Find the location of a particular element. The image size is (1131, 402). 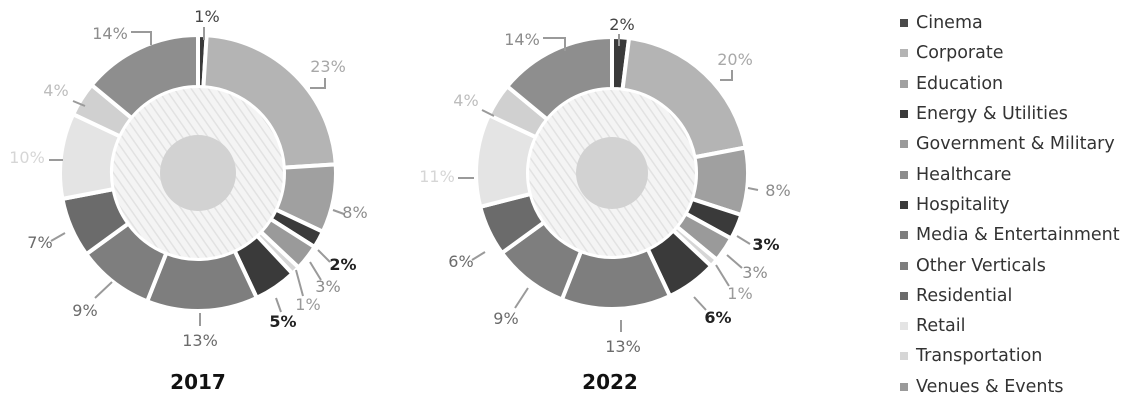

legend-label: Corporate is located at coordinates (960, 53).